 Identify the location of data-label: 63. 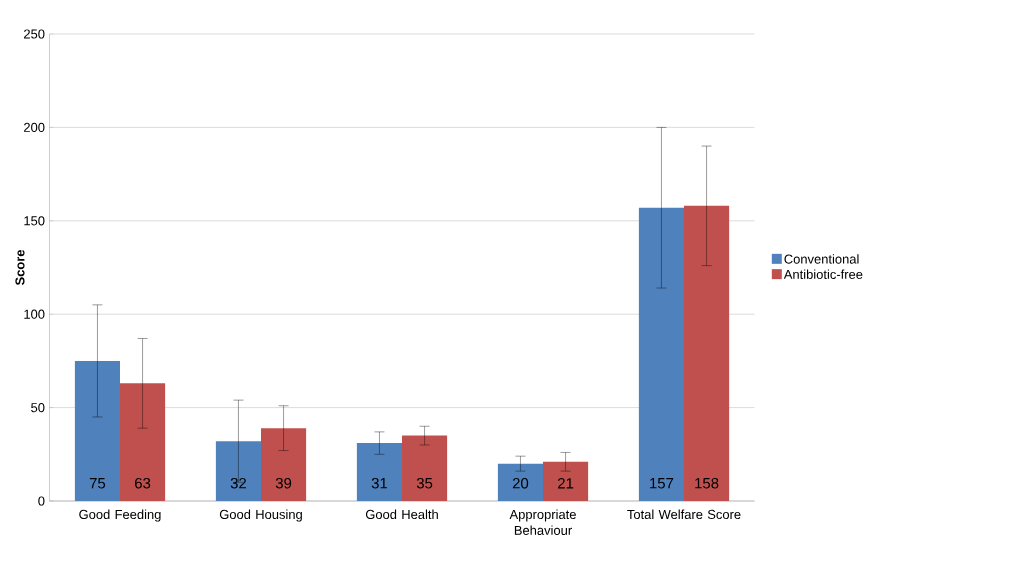
(143, 483).